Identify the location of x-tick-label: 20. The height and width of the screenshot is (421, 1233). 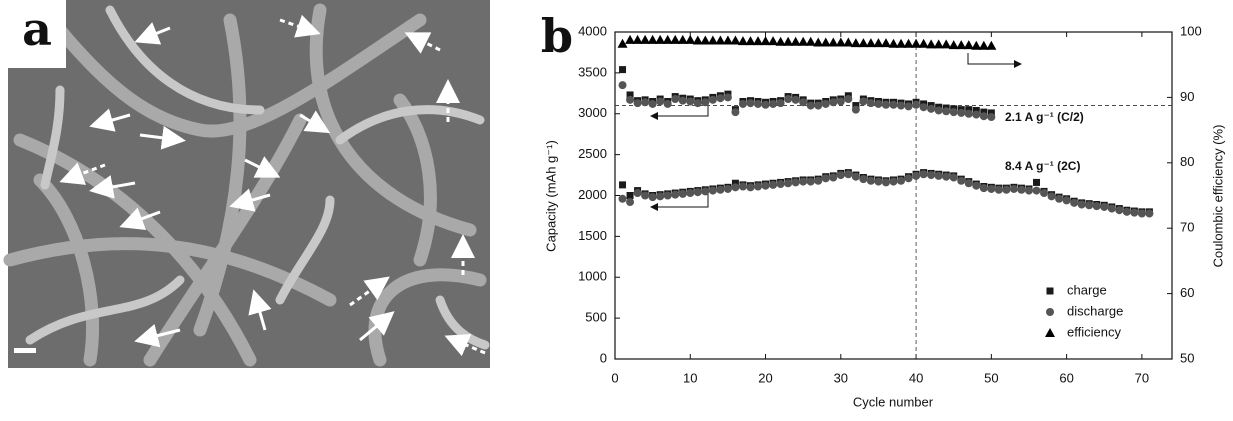
(765, 377).